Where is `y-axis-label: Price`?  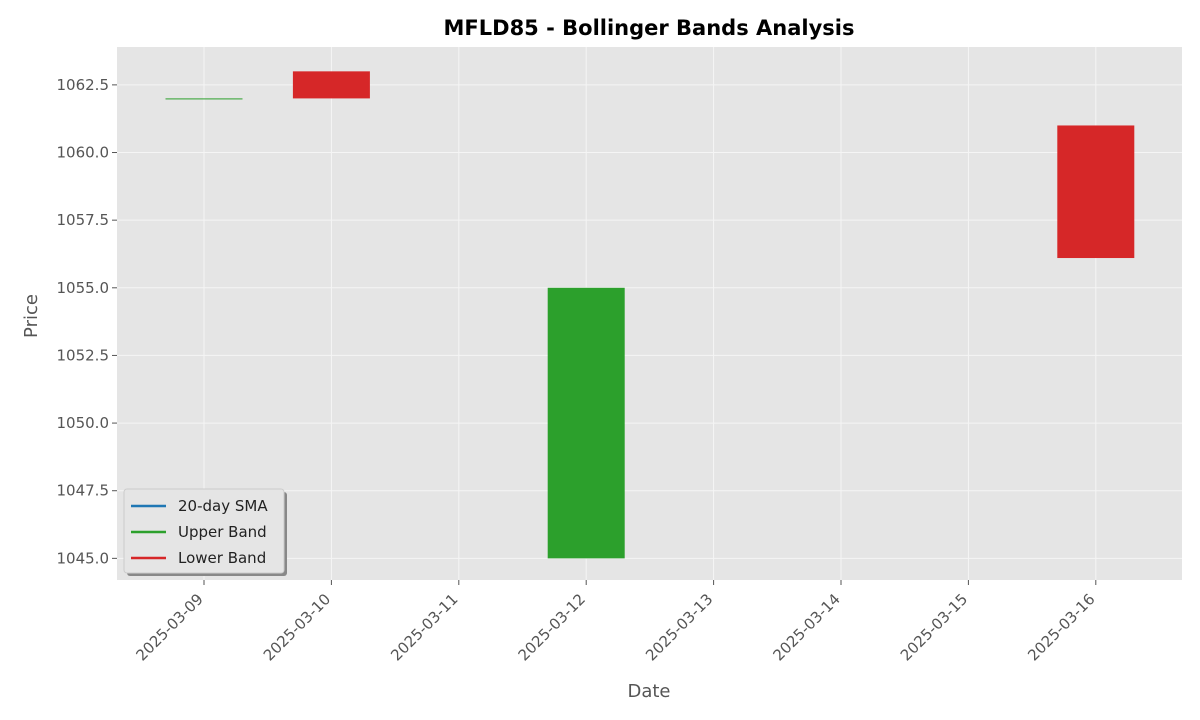 y-axis-label: Price is located at coordinates (31, 316).